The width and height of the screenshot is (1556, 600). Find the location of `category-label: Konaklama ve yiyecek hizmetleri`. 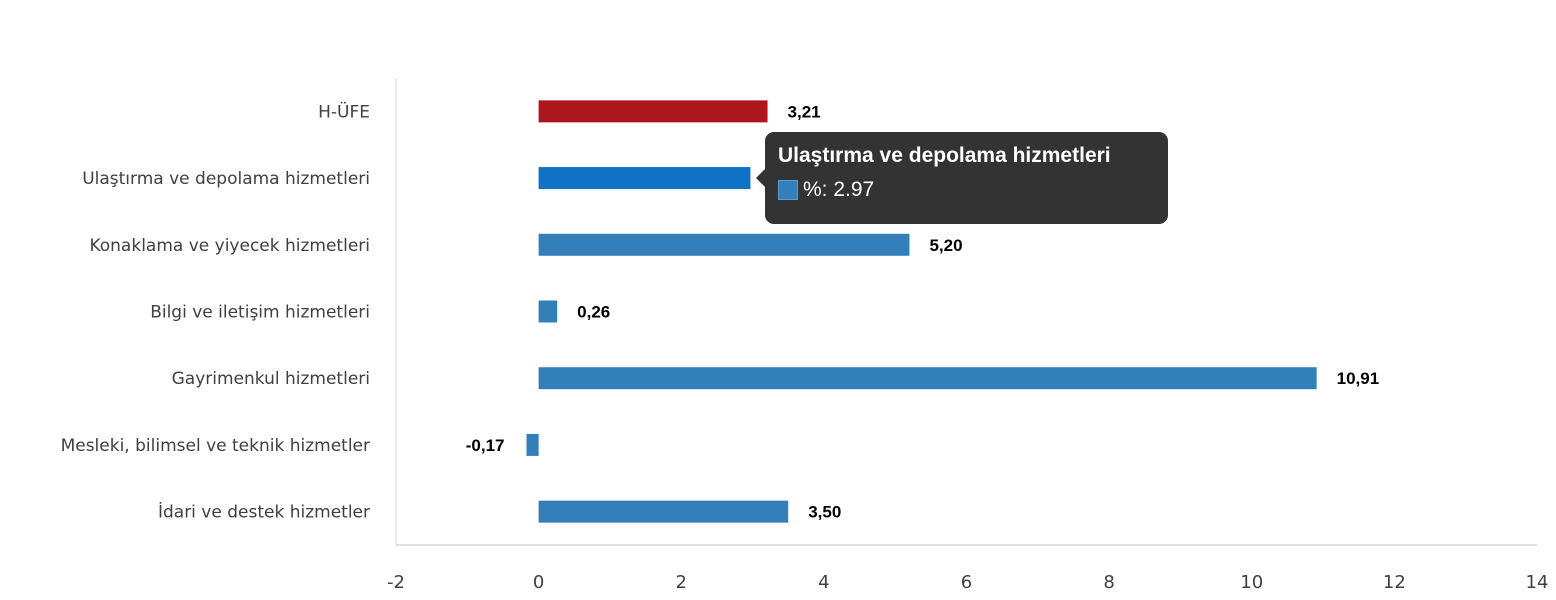

category-label: Konaklama ve yiyecek hizmetleri is located at coordinates (229, 246).